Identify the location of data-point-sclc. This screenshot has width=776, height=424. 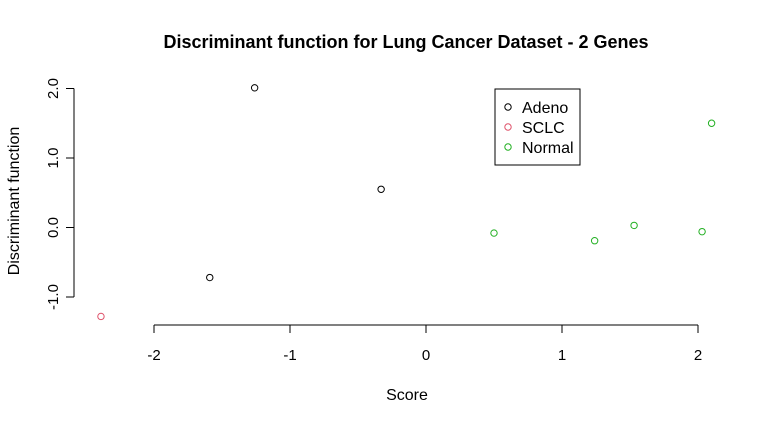
(101, 316).